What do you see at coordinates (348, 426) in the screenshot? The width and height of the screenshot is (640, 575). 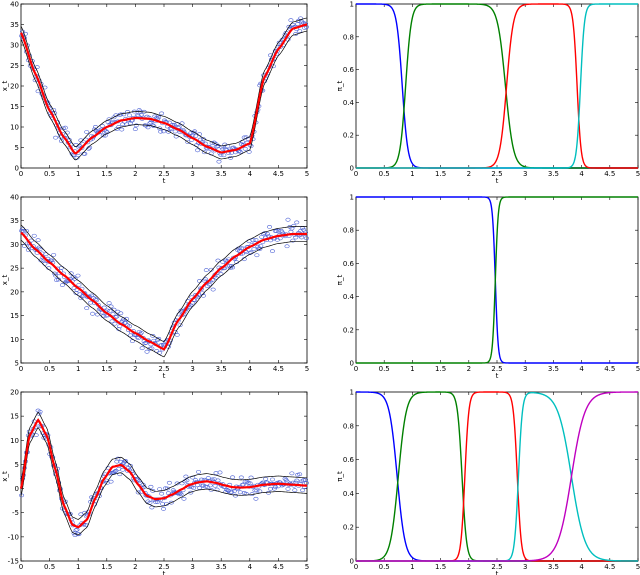 I see `y-tick-label: 0.8` at bounding box center [348, 426].